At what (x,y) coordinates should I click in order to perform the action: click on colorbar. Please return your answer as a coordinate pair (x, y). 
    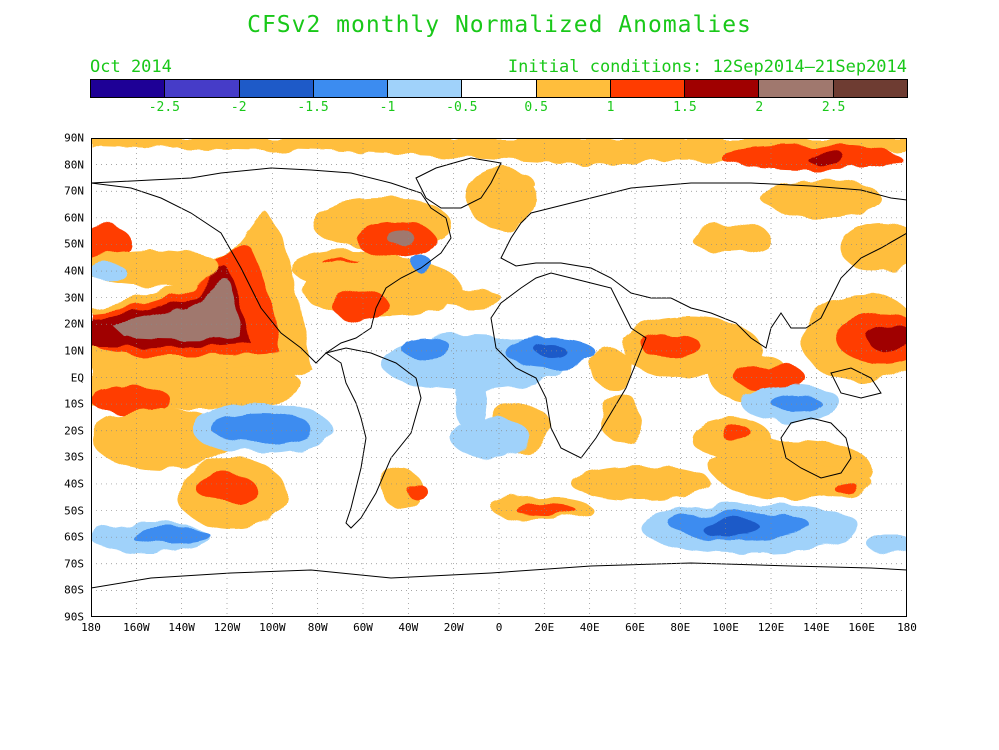
    Looking at the image, I should click on (499, 88).